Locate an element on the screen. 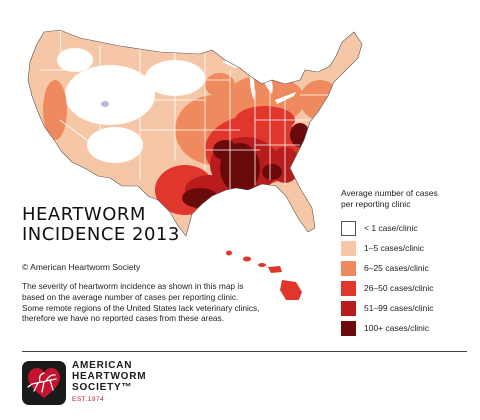 This screenshot has width=480, height=420. legend-label: 26–50 cases/clinic is located at coordinates (399, 288).